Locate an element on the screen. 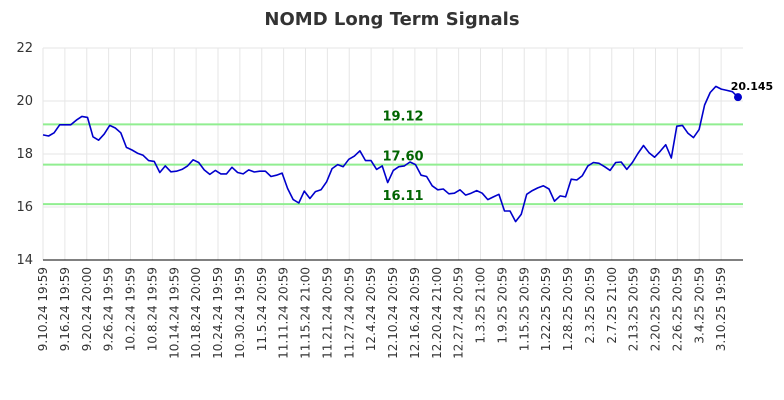  x-tick-label: 11.27.24 20:59 is located at coordinates (349, 313).